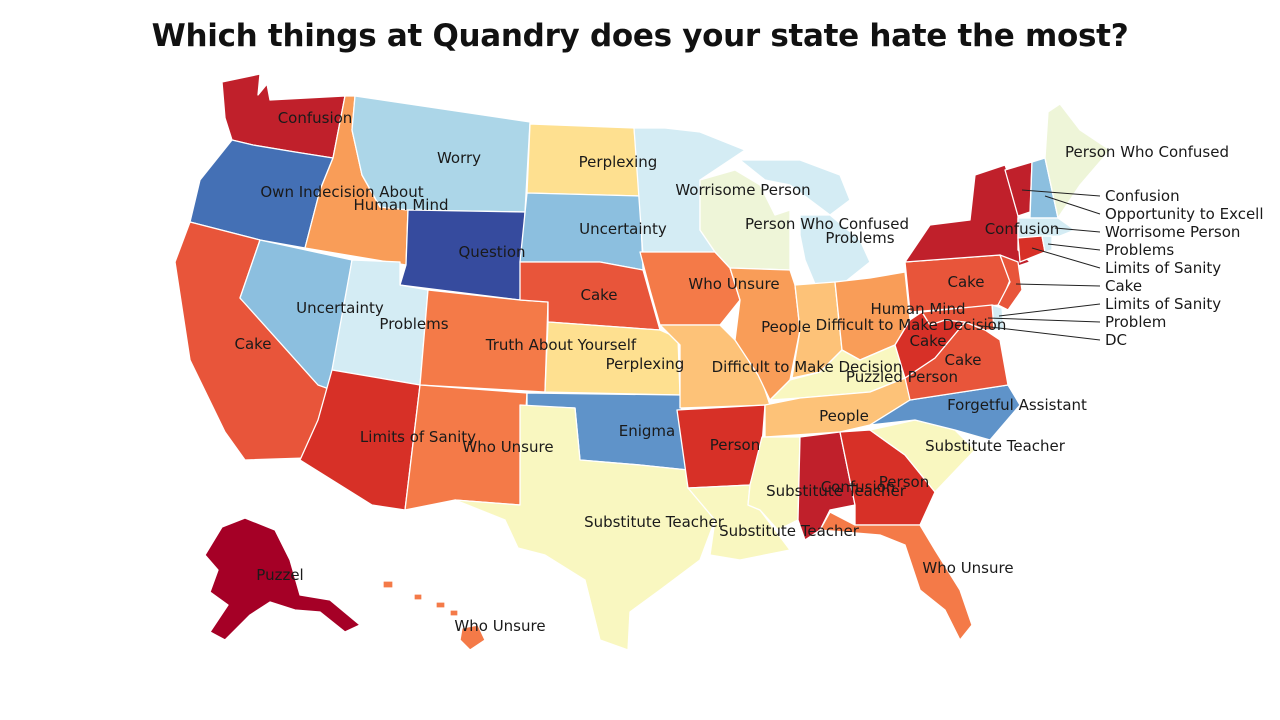 The image size is (1280, 720). Describe the element at coordinates (1041, 265) in the screenshot. I see `callout-leaders` at that location.